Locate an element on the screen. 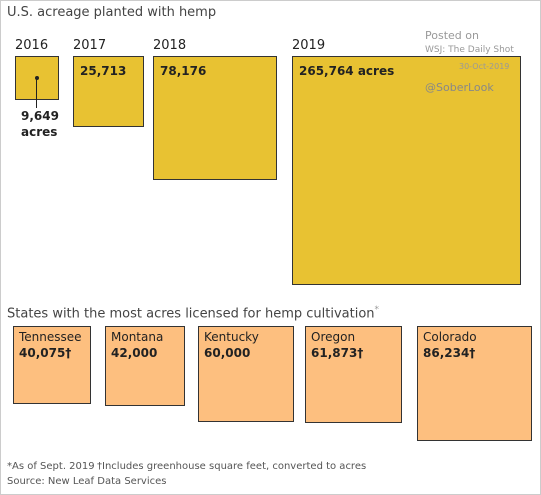 The width and height of the screenshot is (541, 495). category-label: Tennessee is located at coordinates (50, 337).